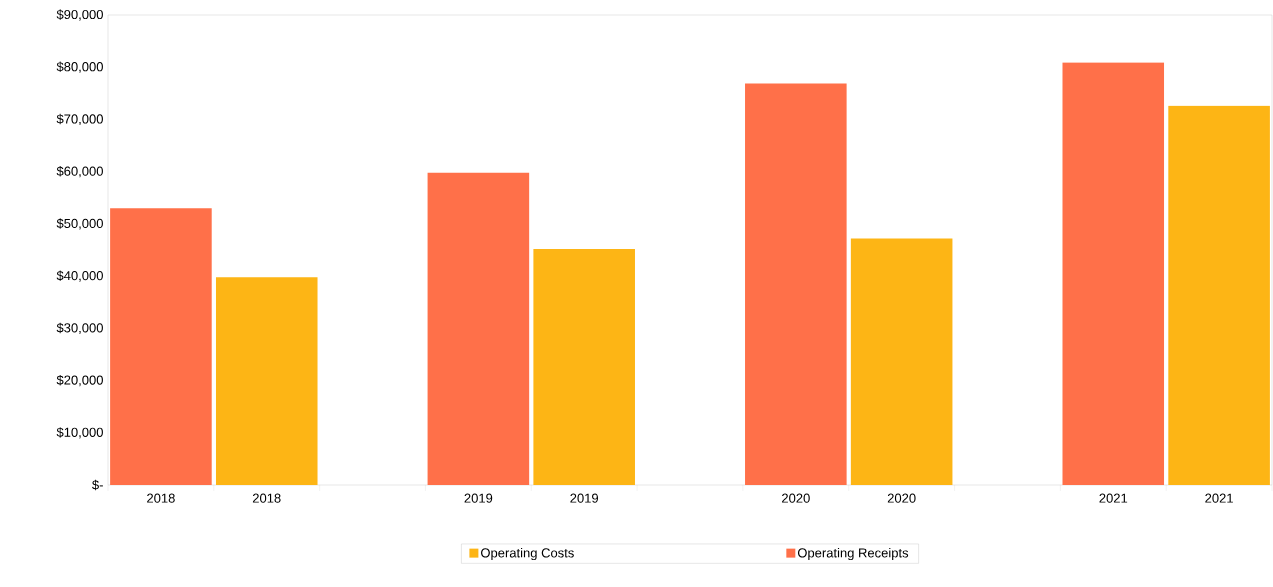 This screenshot has height=587, width=1273. What do you see at coordinates (79, 380) in the screenshot?
I see `y-tick-label: $20,000` at bounding box center [79, 380].